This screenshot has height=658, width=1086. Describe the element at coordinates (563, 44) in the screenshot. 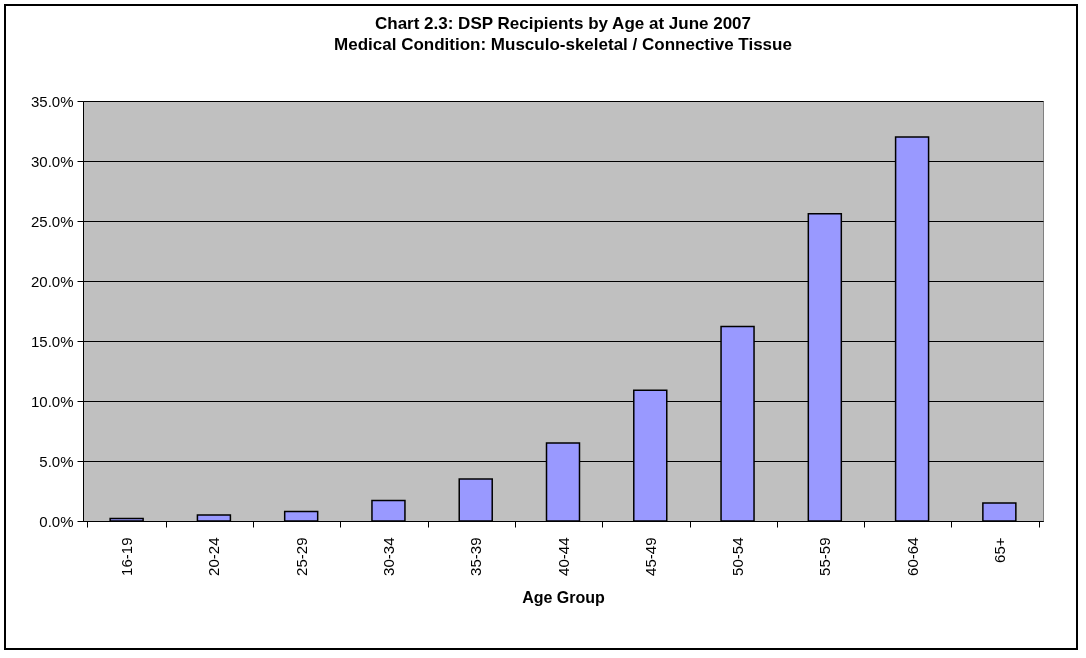

I see `chart-subtitle: Medical Condition: Musculo-skeletal / Connective Tissue` at that location.